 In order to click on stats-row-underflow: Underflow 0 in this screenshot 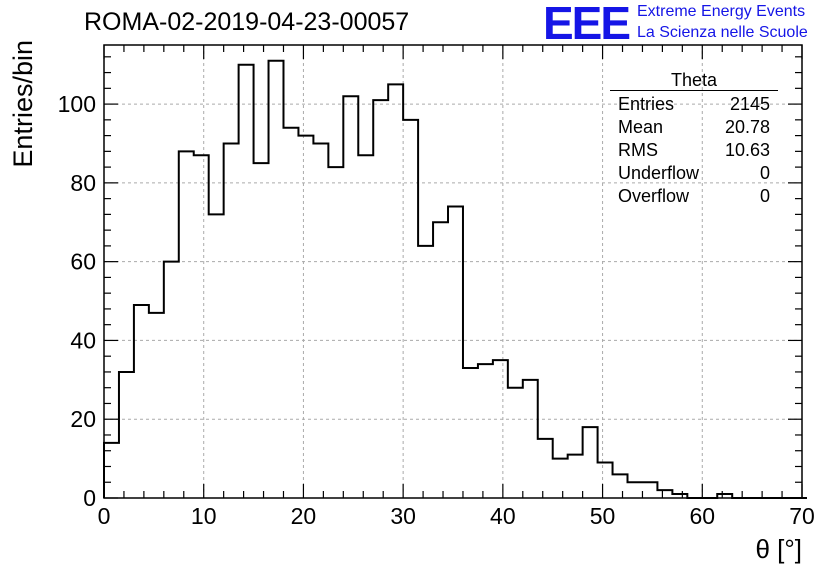, I will do `click(694, 173)`.